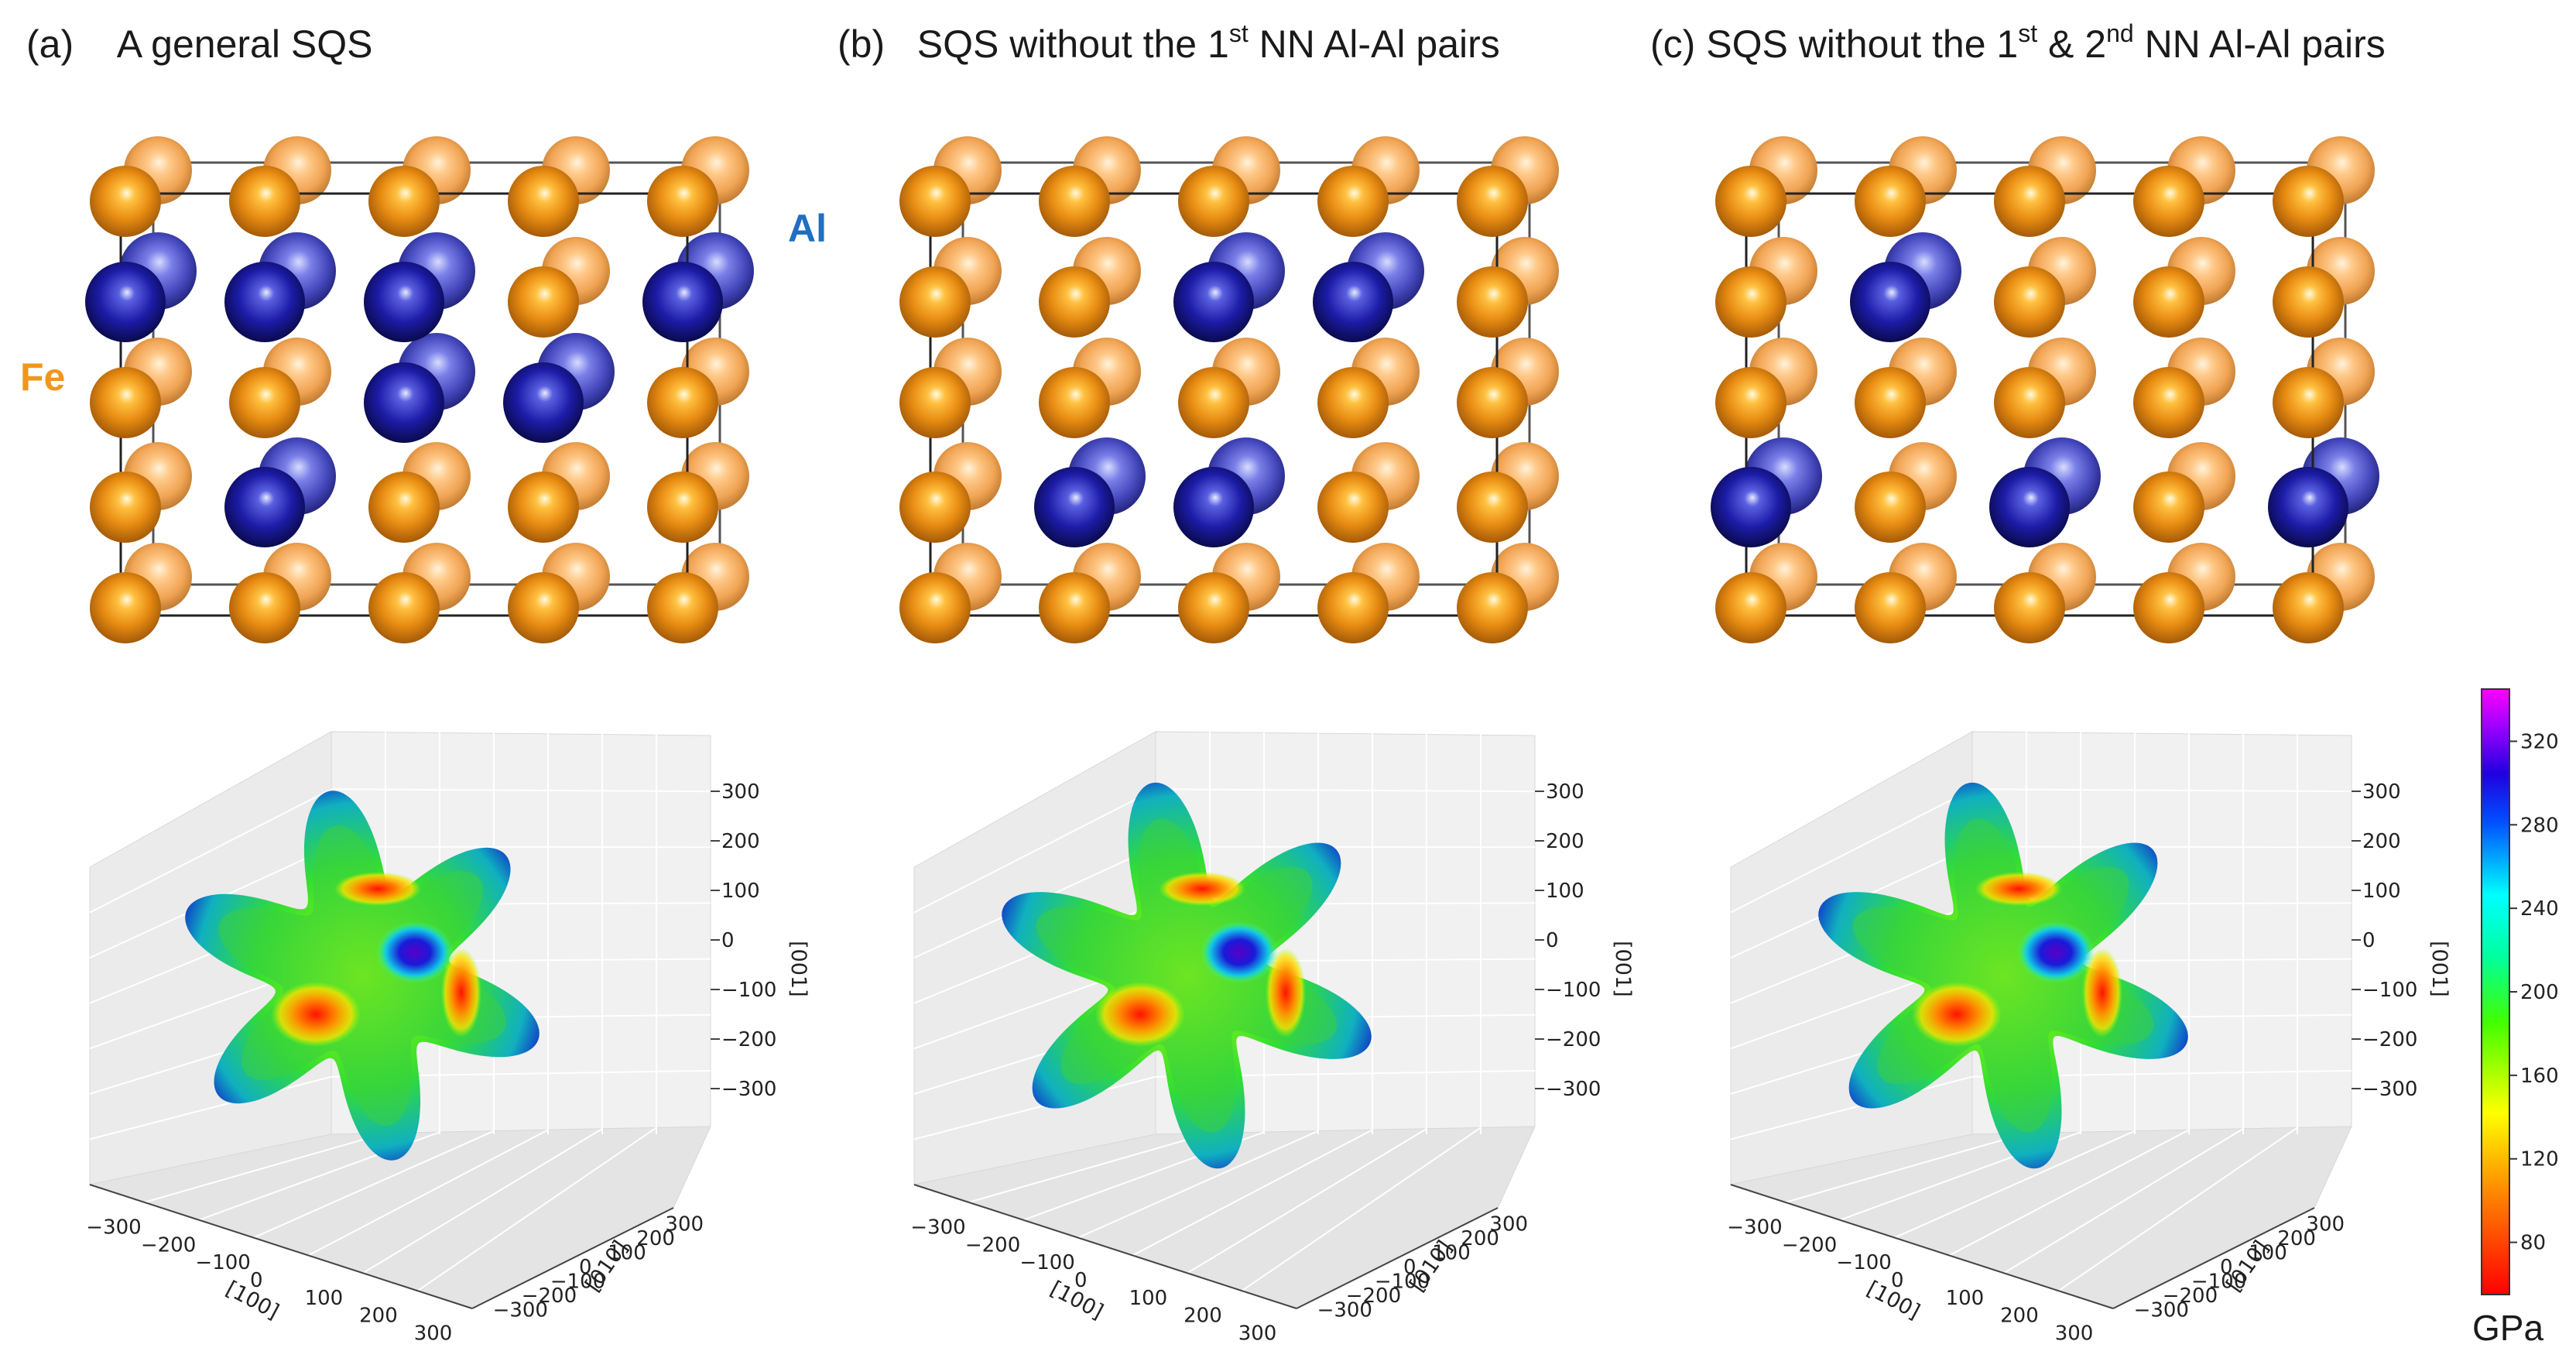  I want to click on colorbar-tick-label: 80, so click(2533, 1243).